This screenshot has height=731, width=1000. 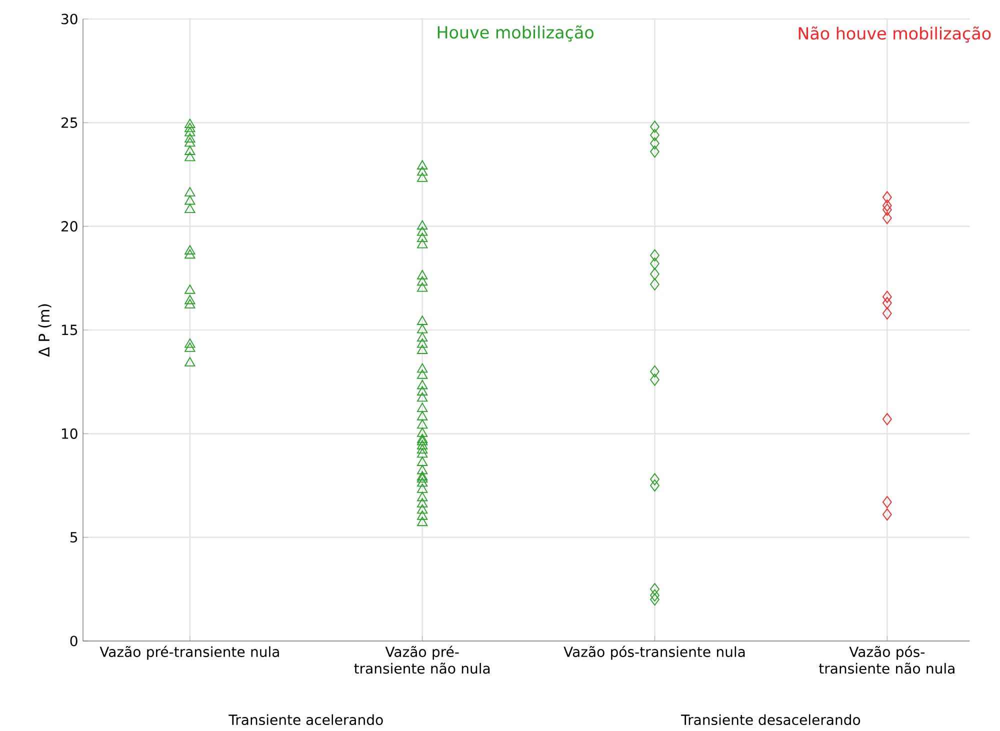 I want to click on y-tick-label: 15, so click(x=70, y=330).